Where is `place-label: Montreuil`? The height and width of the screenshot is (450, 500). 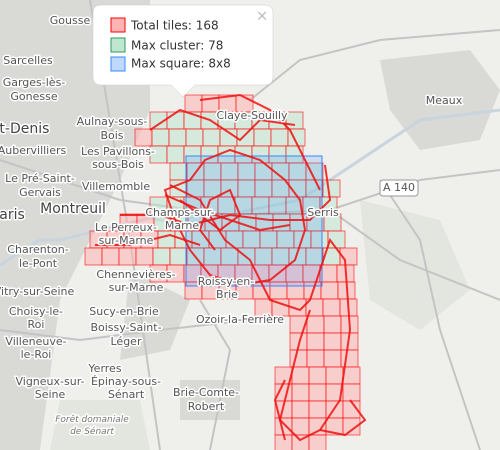
place-label: Montreuil is located at coordinates (73, 209).